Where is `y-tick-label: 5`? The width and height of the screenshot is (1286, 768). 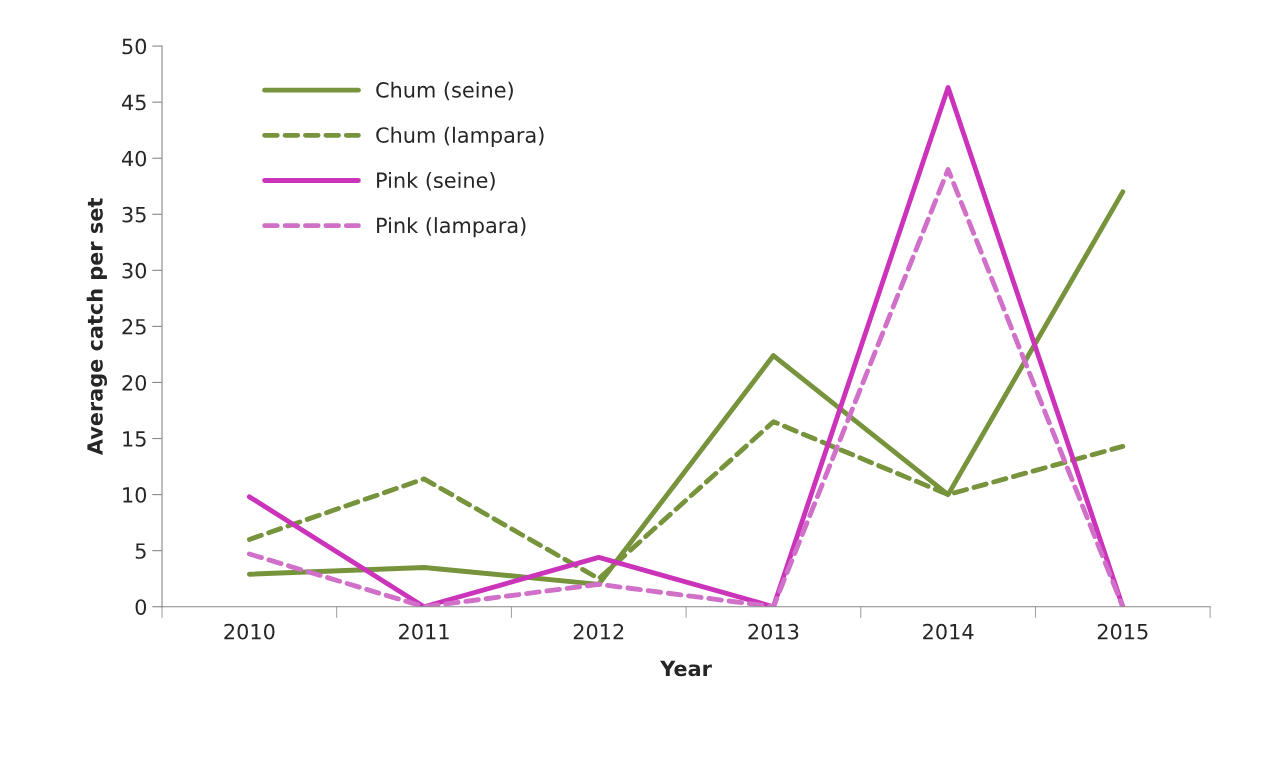
y-tick-label: 5 is located at coordinates (140, 551).